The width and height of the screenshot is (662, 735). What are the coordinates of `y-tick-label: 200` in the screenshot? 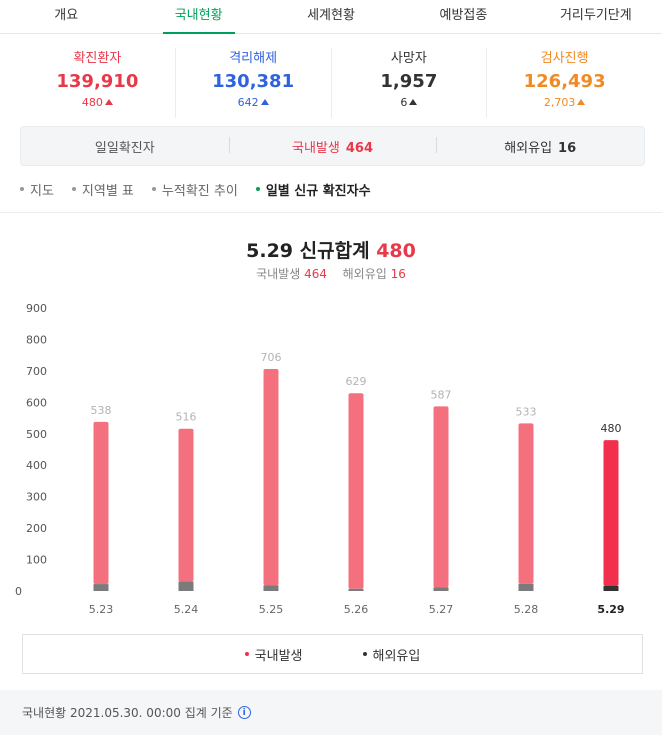 It's located at (36, 528).